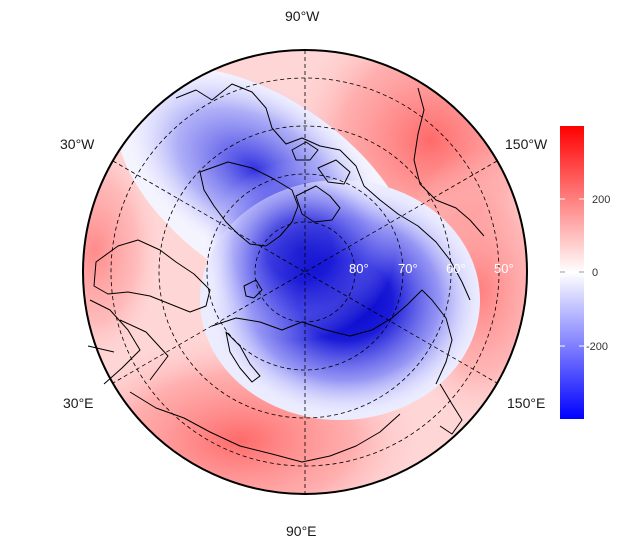 This screenshot has width=625, height=552. What do you see at coordinates (451, 409) in the screenshot?
I see `kamchatka-coast` at bounding box center [451, 409].